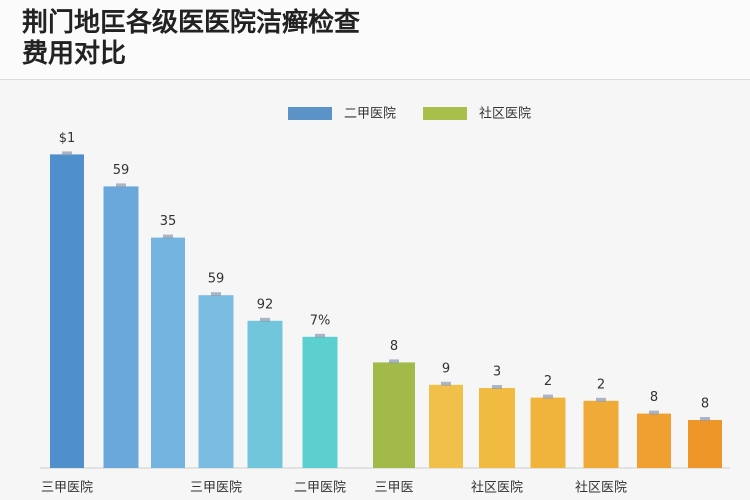 This screenshot has width=750, height=500. What do you see at coordinates (446, 368) in the screenshot?
I see `value-label: 9` at bounding box center [446, 368].